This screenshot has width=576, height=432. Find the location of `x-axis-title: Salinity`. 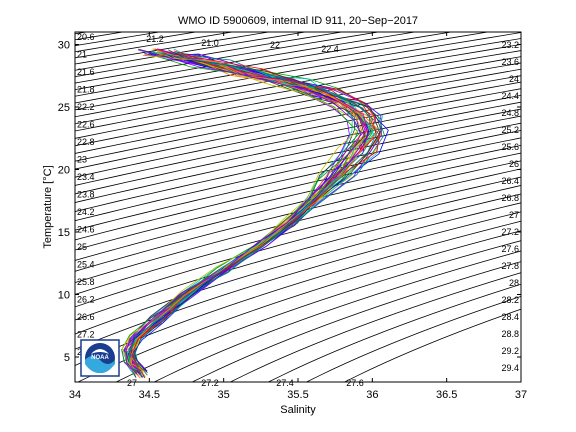

x-axis-title: Salinity is located at coordinates (298, 410).